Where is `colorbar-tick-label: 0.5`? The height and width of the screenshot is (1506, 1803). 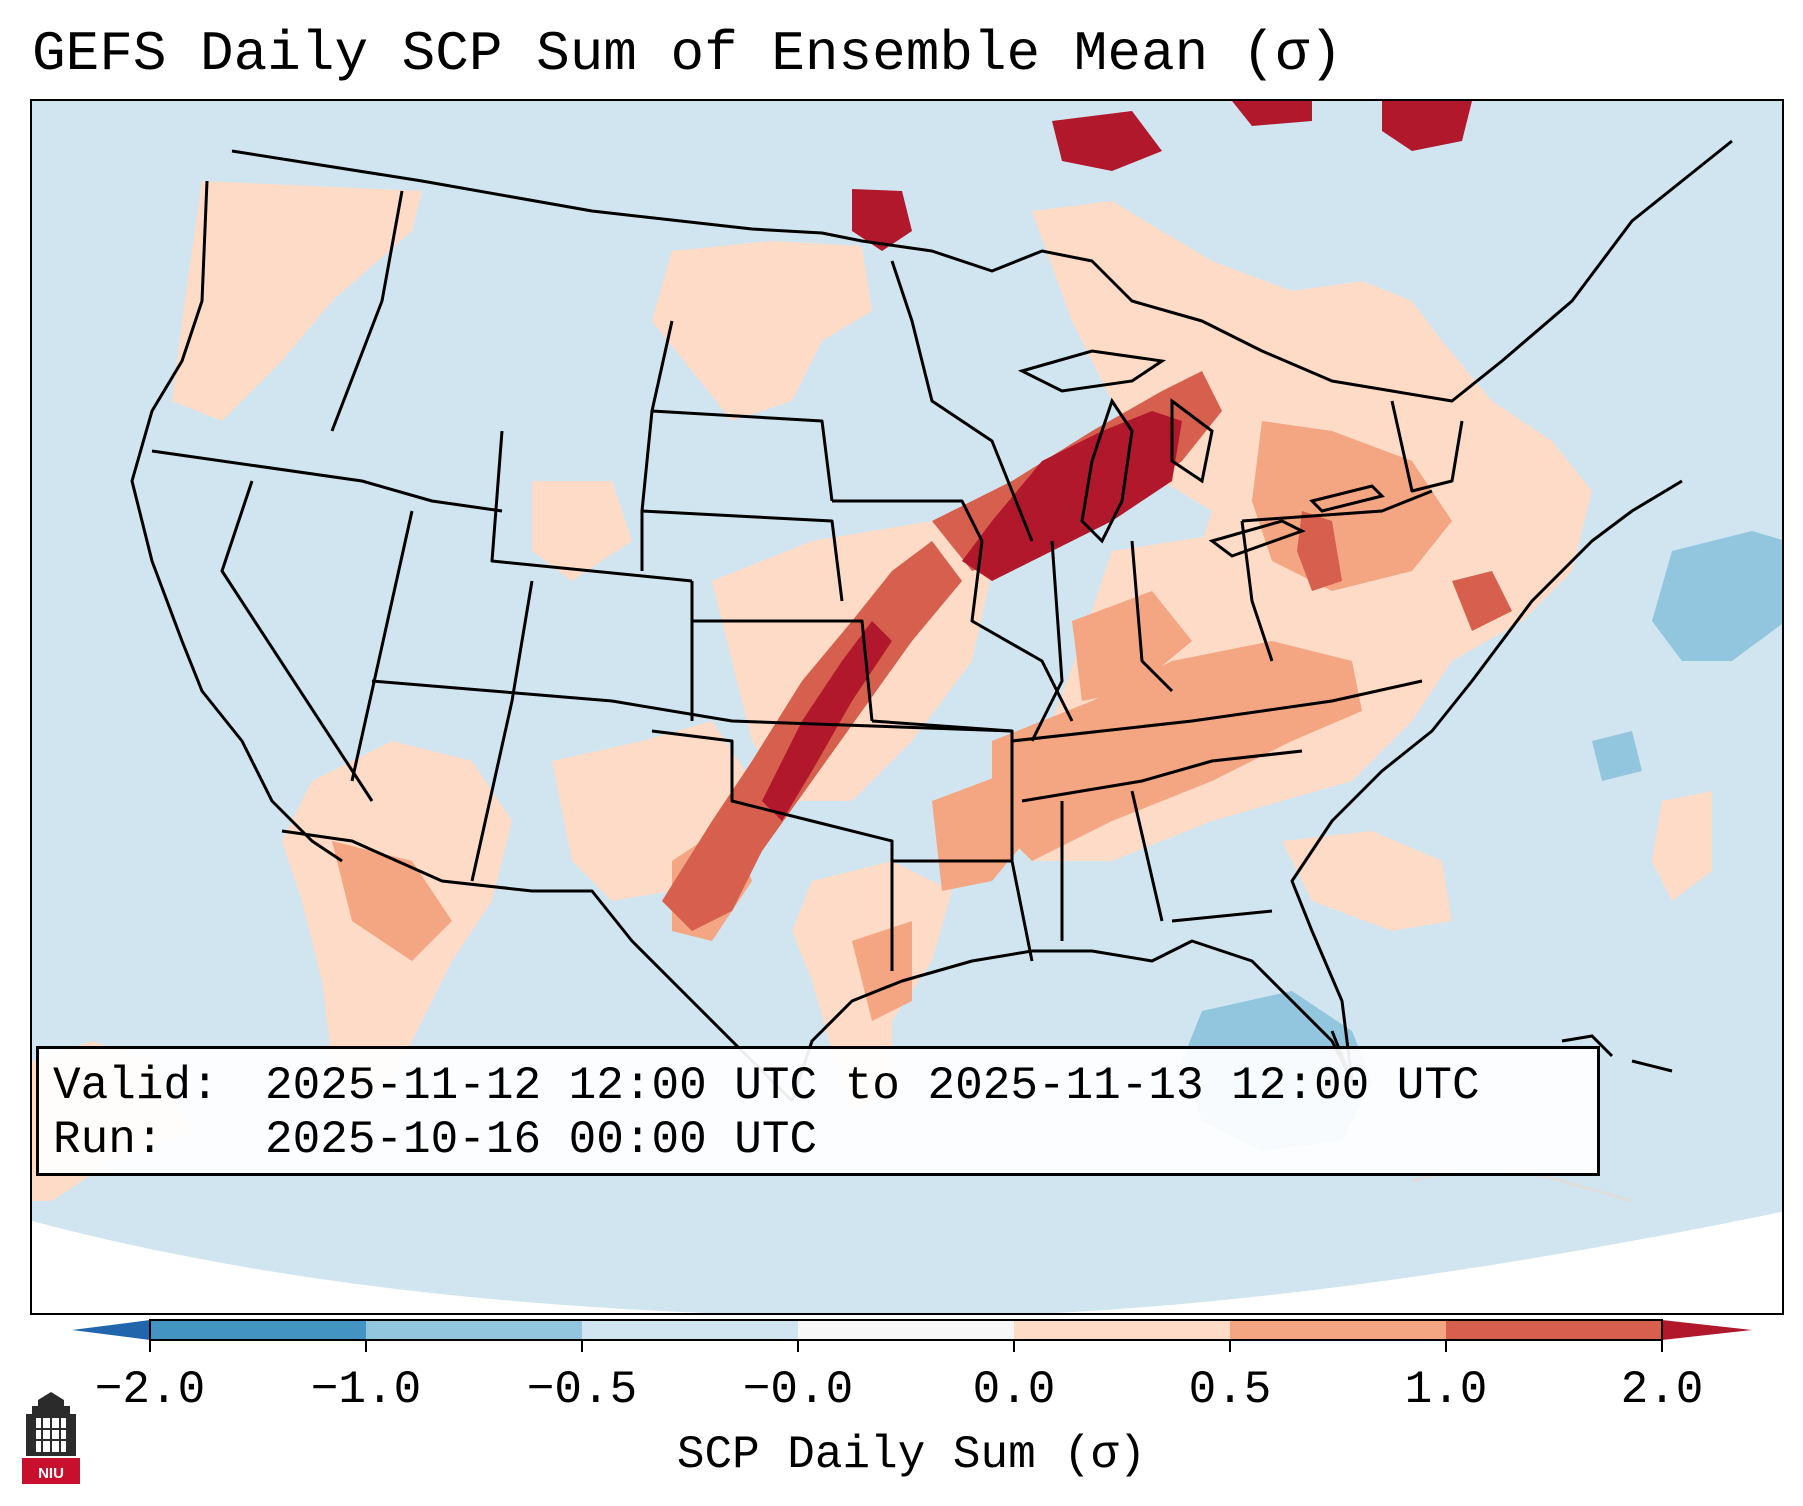 colorbar-tick-label: 0.5 is located at coordinates (1230, 1390).